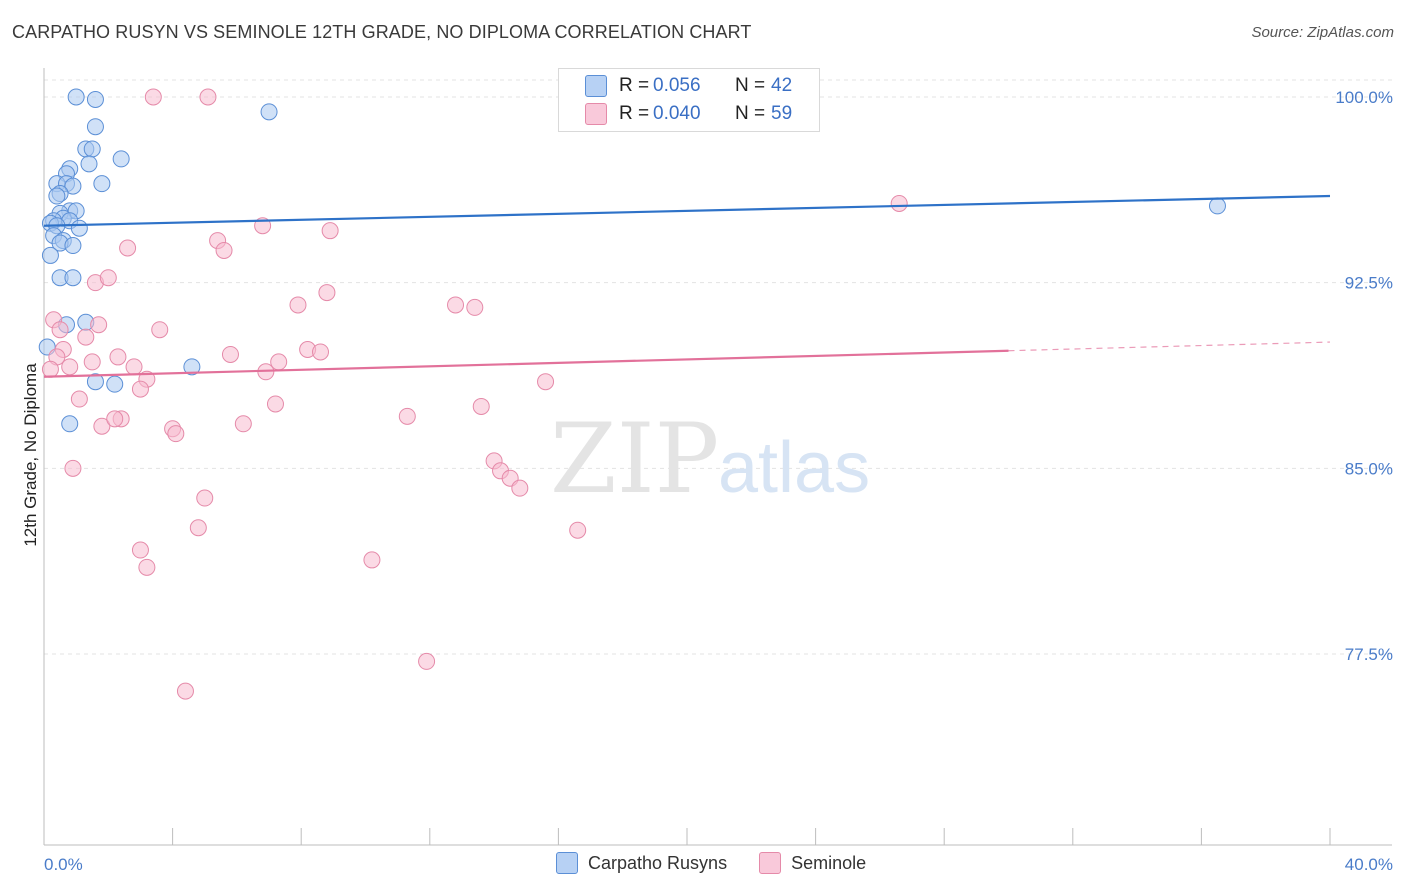  I want to click on legend-r-value: 0.056, so click(677, 85).